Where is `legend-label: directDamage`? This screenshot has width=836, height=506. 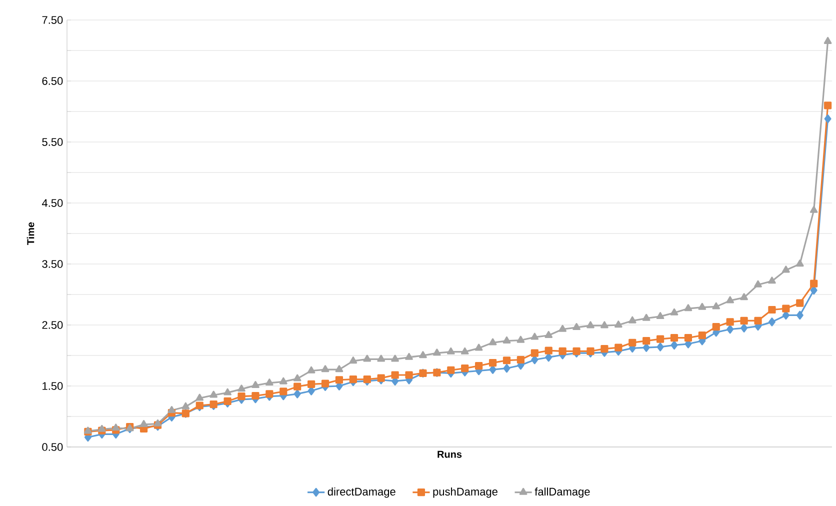
legend-label: directDamage is located at coordinates (362, 492).